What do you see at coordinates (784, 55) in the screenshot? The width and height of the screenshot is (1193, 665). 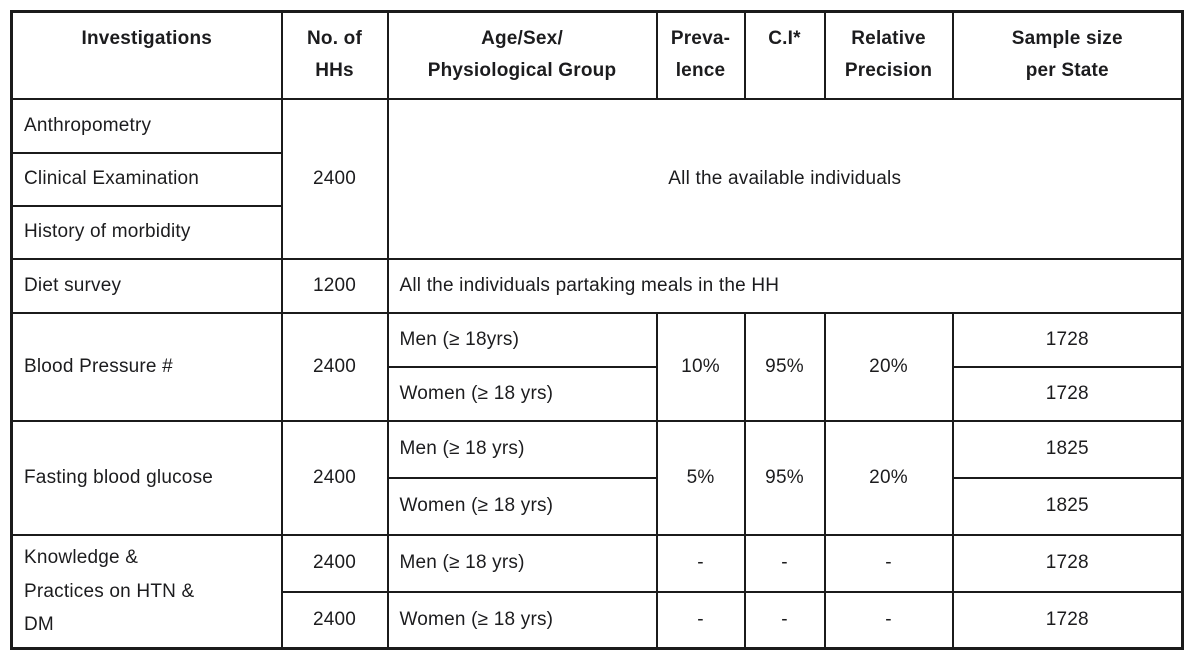 I see `col-header-ci: C.I*` at bounding box center [784, 55].